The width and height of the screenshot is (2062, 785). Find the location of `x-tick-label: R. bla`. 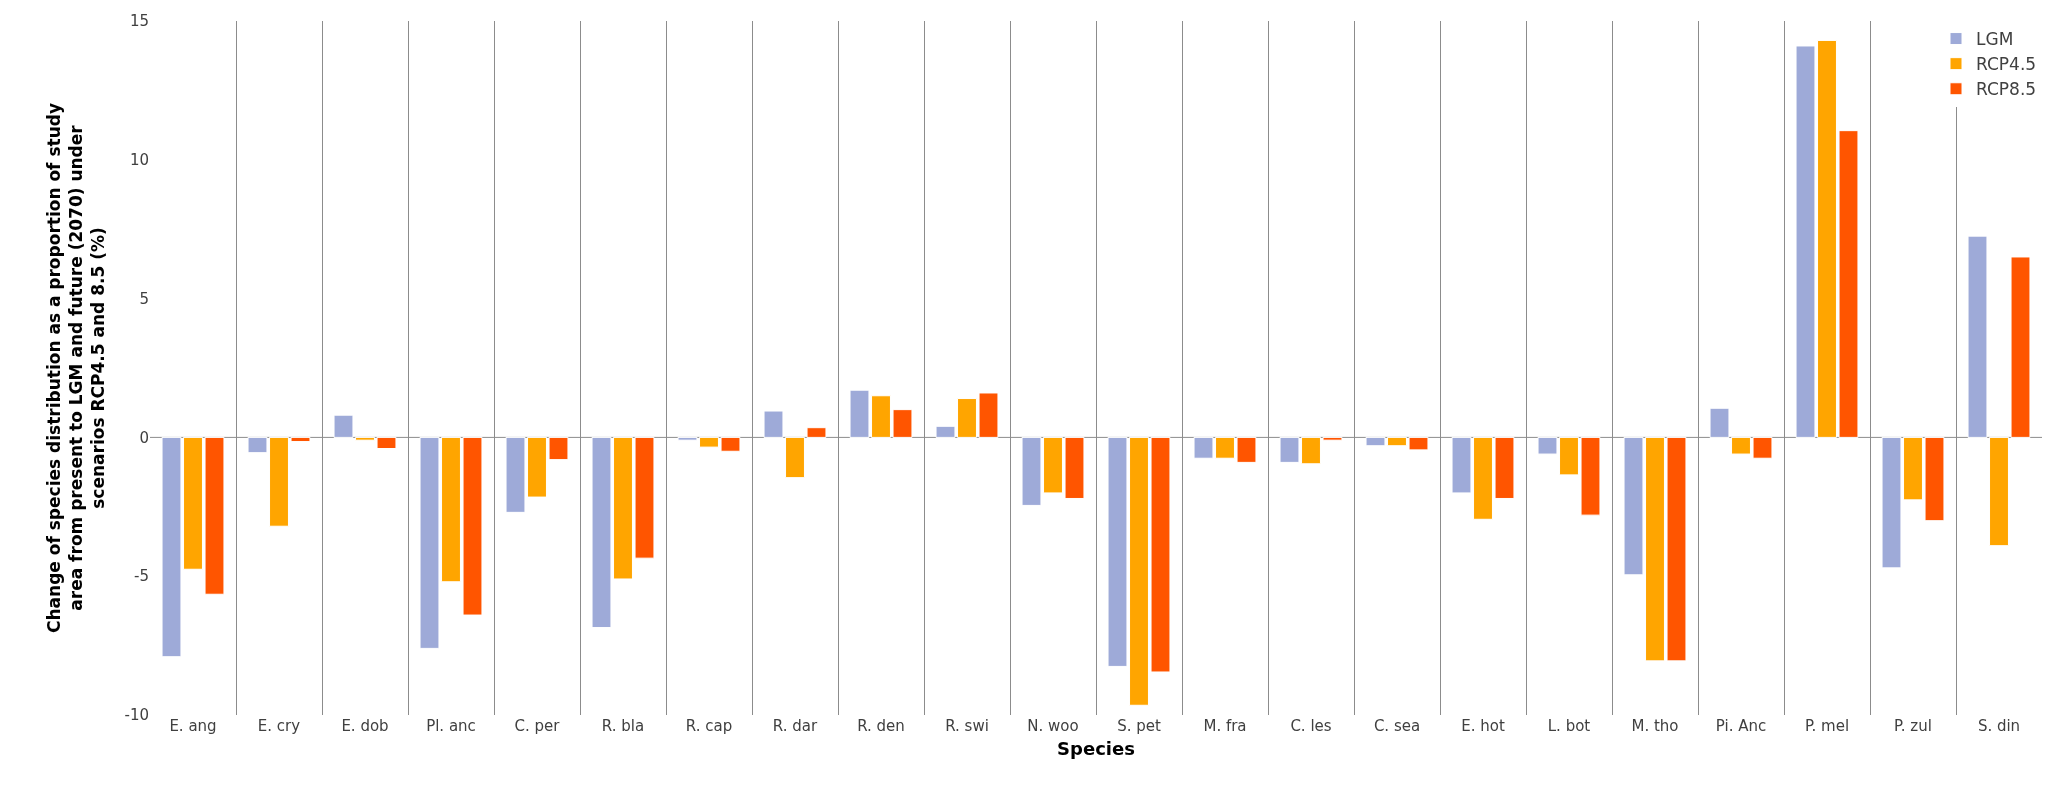

x-tick-label: R. bla is located at coordinates (623, 726).